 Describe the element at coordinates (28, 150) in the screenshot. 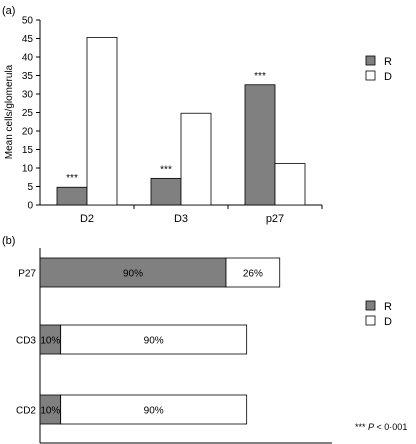

I see `y-tick-label: 15` at that location.